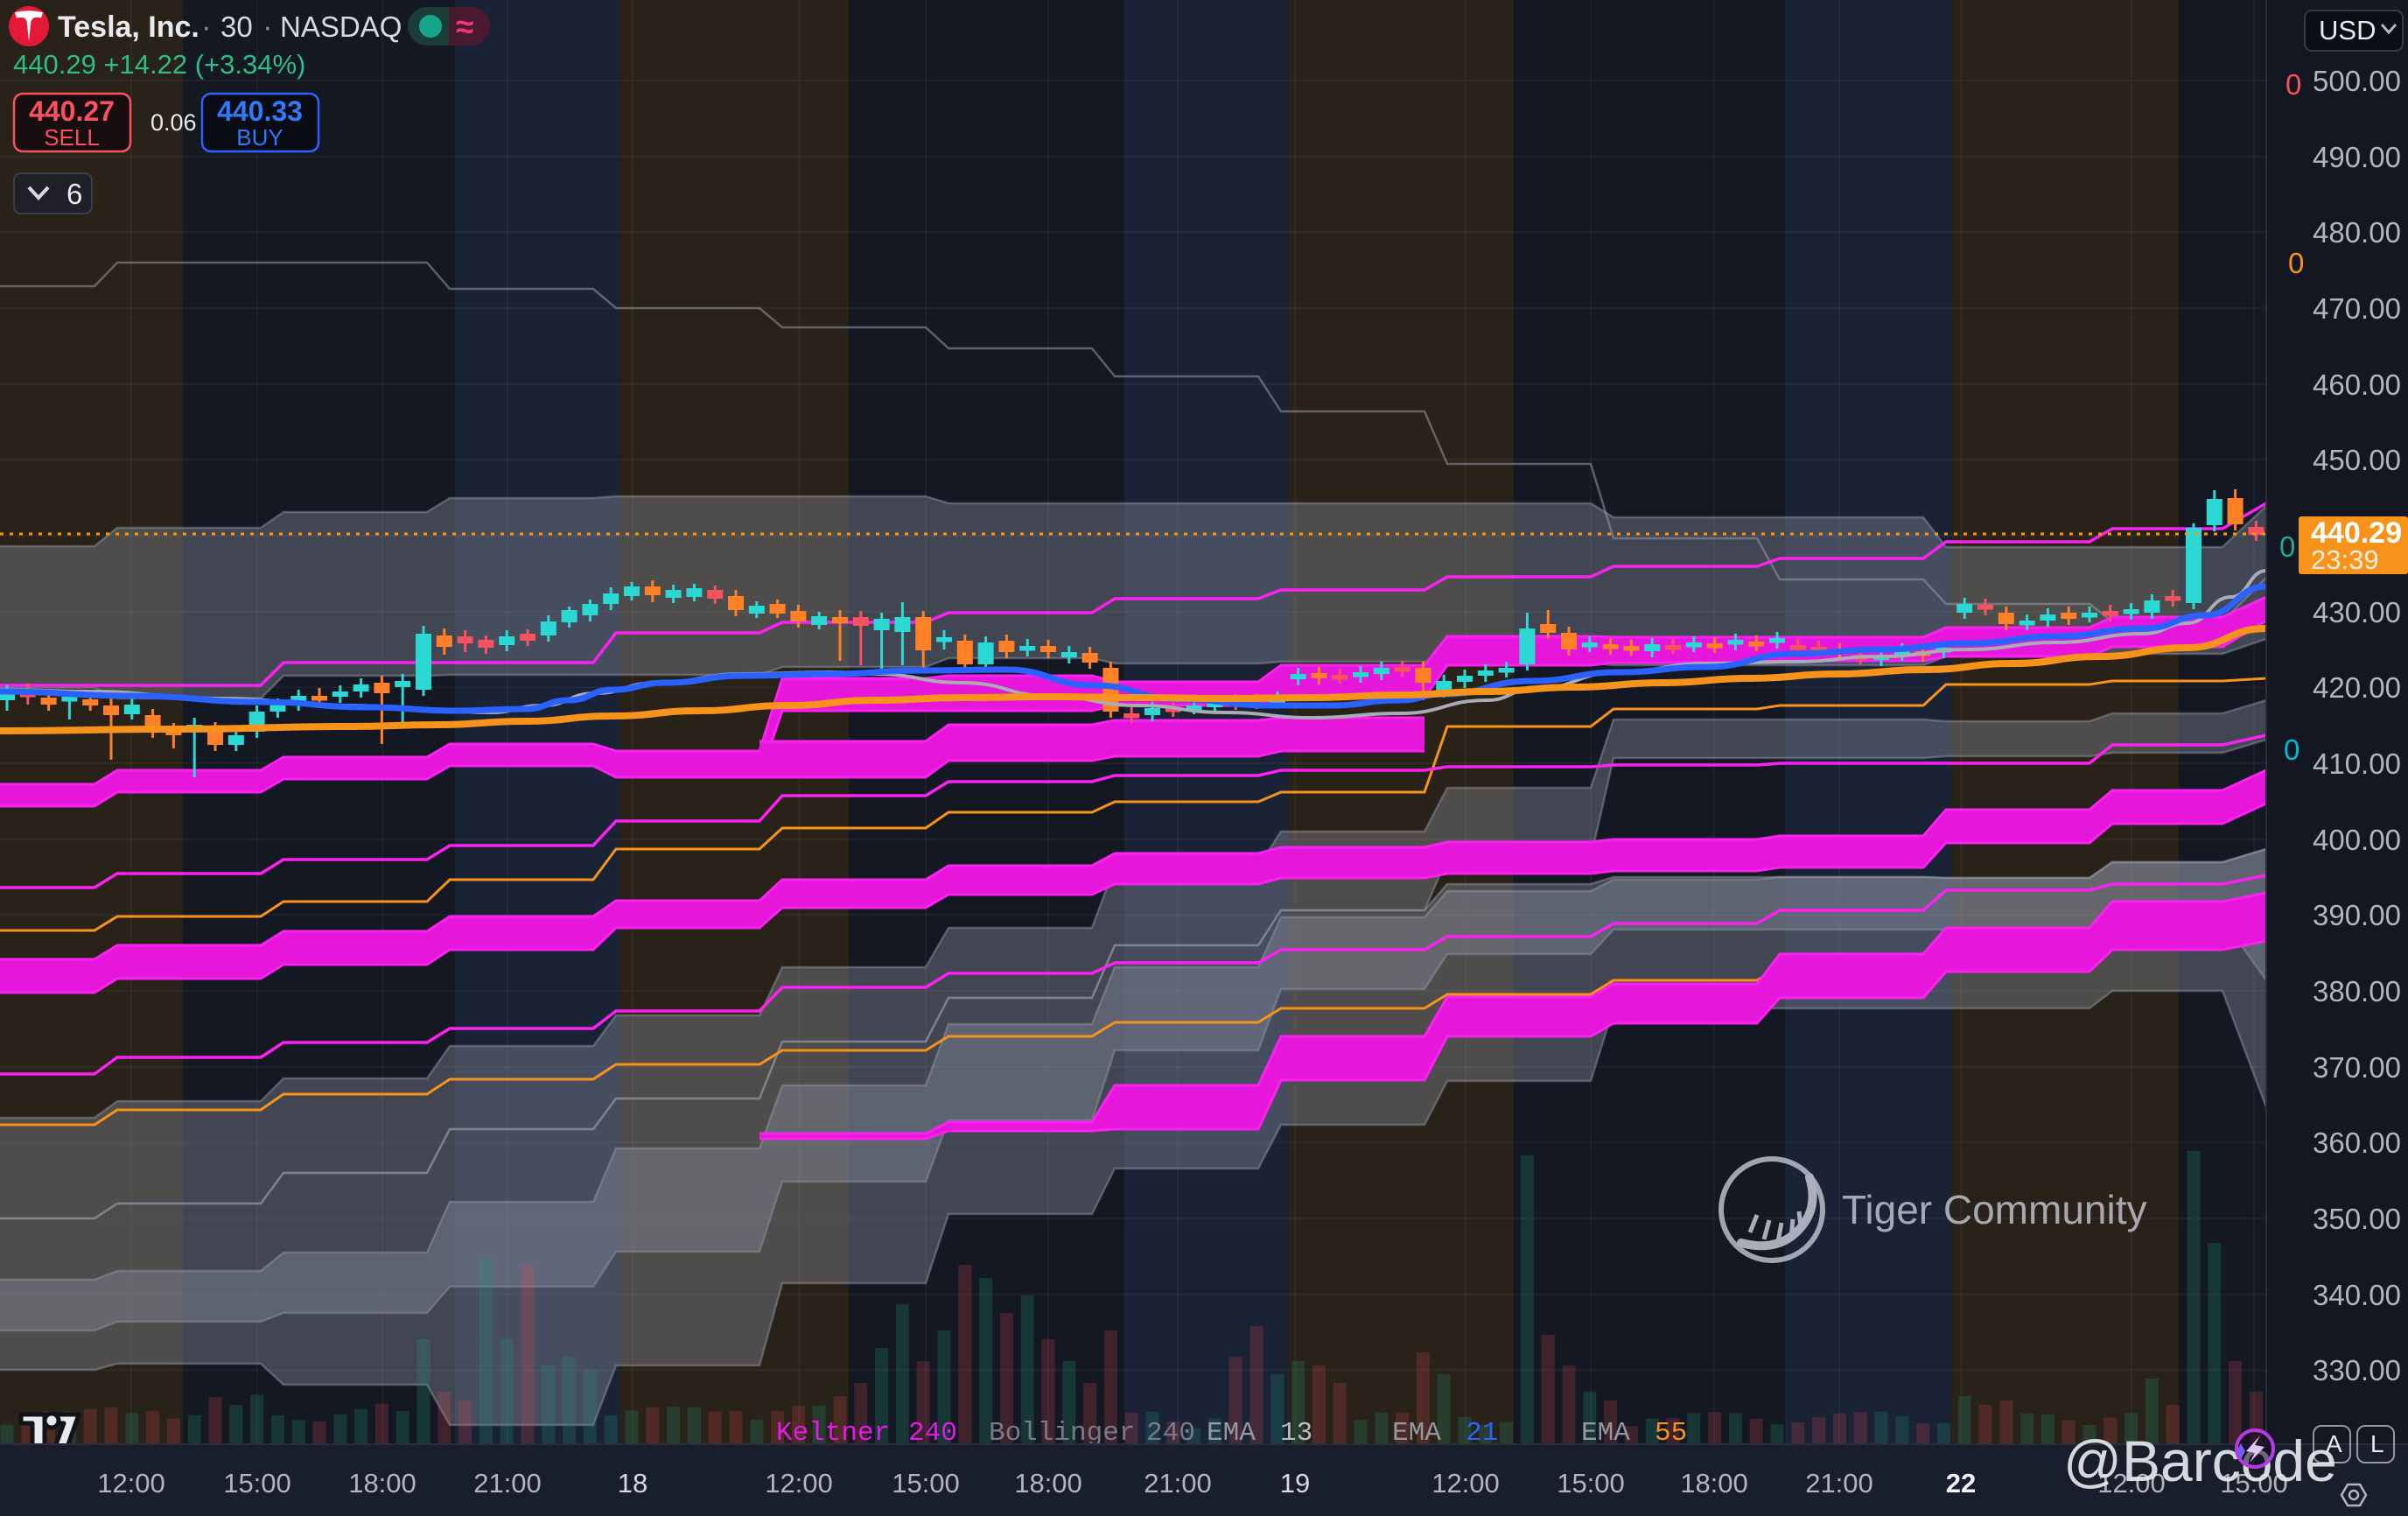  I want to click on svg-text: 500.00, so click(2357, 81).